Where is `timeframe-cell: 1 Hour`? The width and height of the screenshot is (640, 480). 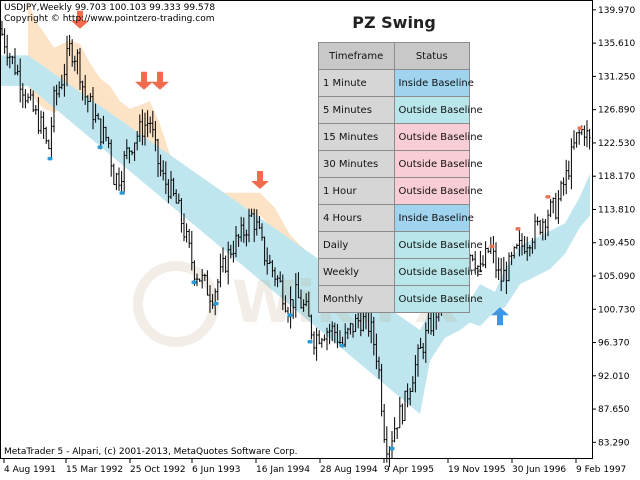
timeframe-cell: 1 Hour is located at coordinates (356, 191).